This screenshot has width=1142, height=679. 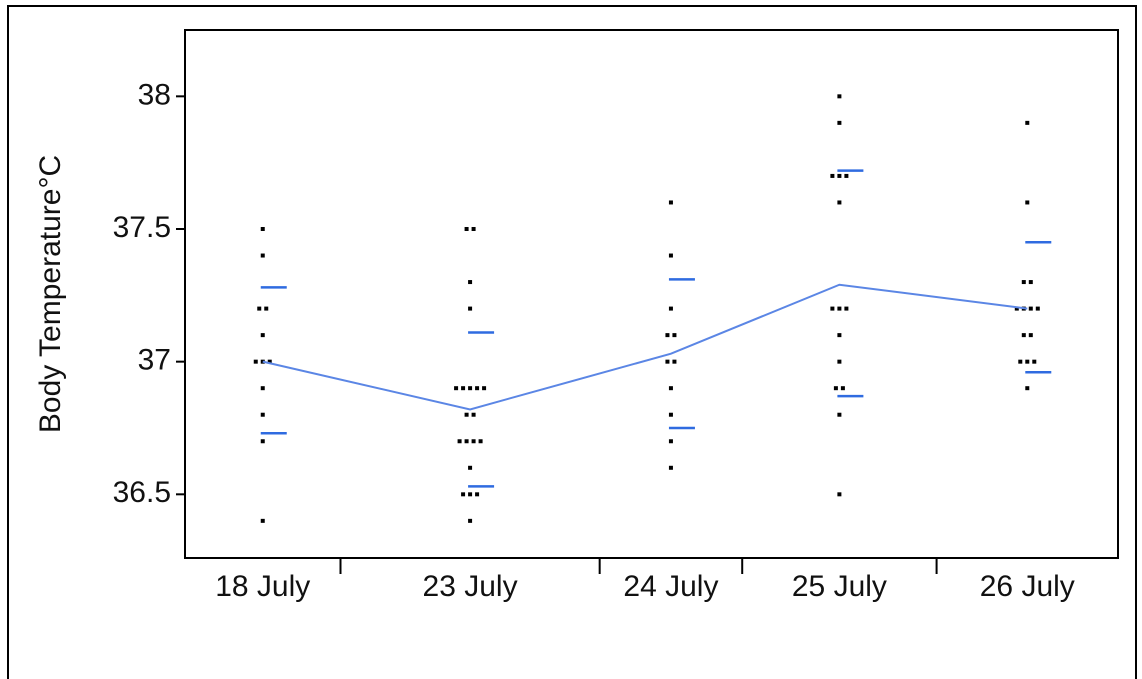 What do you see at coordinates (142, 227) in the screenshot?
I see `y-tick-label: 37.5` at bounding box center [142, 227].